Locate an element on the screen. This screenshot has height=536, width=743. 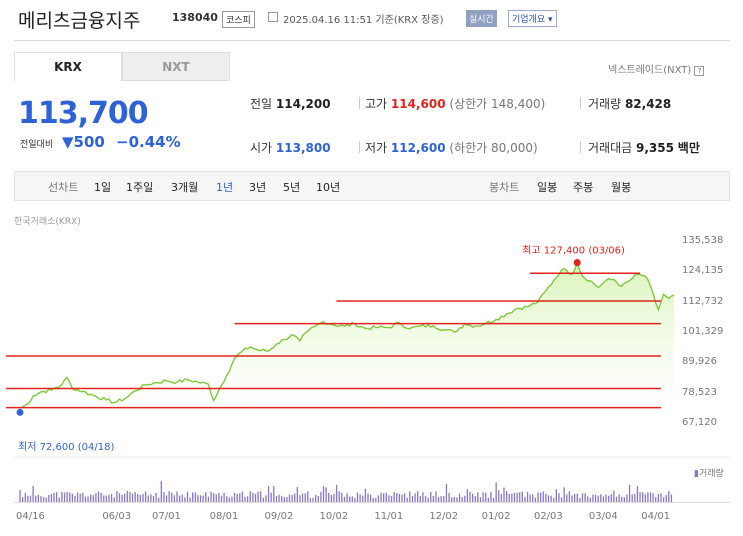
period-5y: 5년 is located at coordinates (292, 187).